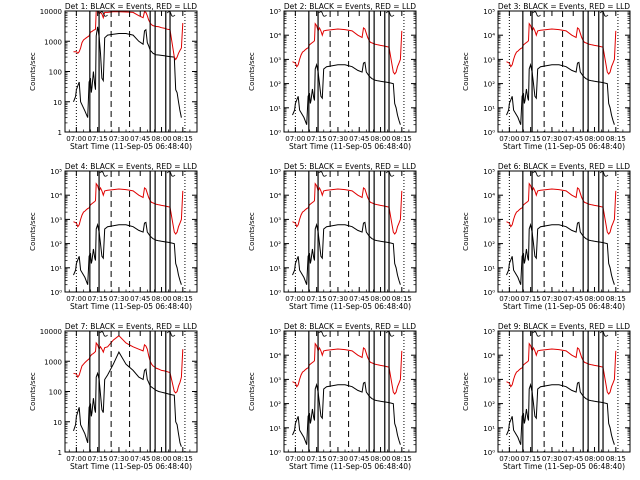 Image resolution: width=640 pixels, height=480 pixels. I want to click on plot-title: Det 7: BLACK = Events, RED = LLD, so click(131, 326).